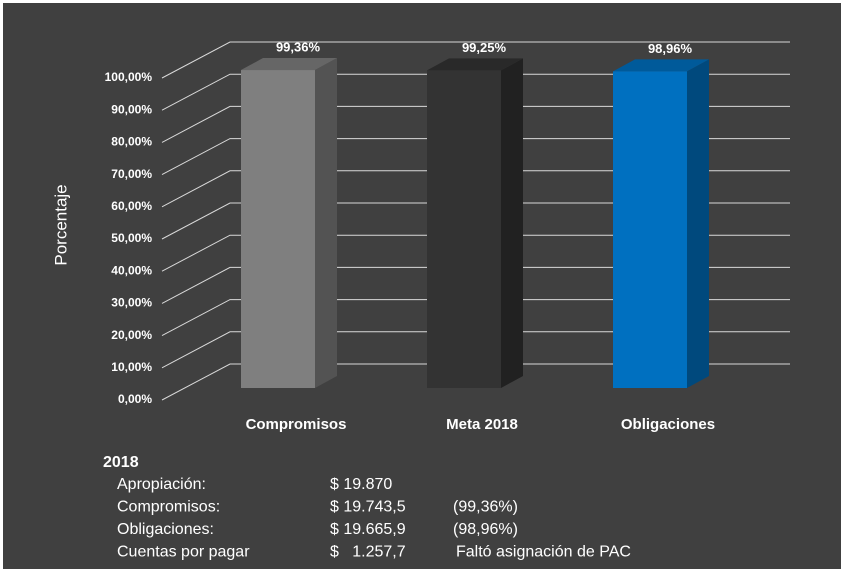 Image resolution: width=846 pixels, height=573 pixels. What do you see at coordinates (131, 367) in the screenshot?
I see `y-tick-label: 10,00%` at bounding box center [131, 367].